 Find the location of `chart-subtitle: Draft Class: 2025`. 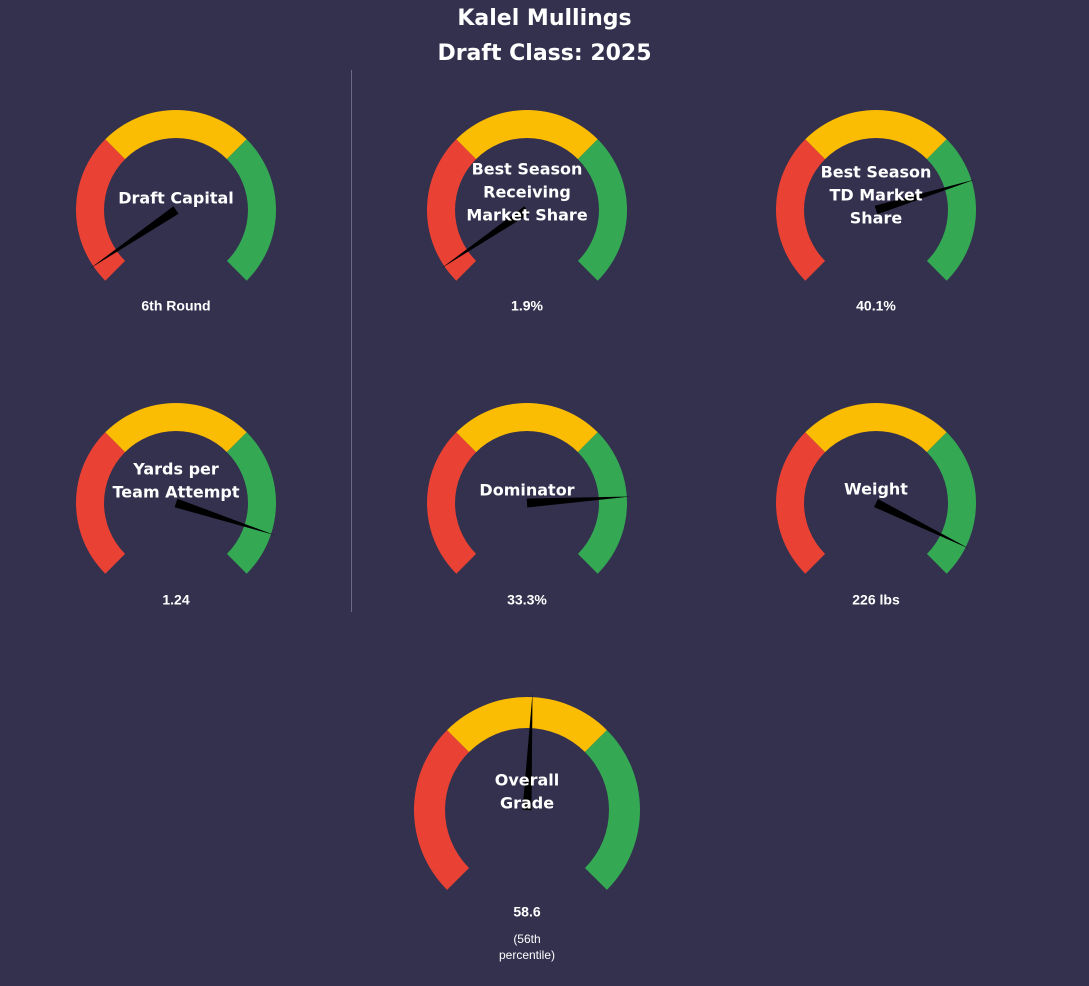

chart-subtitle: Draft Class: 2025 is located at coordinates (544, 53).